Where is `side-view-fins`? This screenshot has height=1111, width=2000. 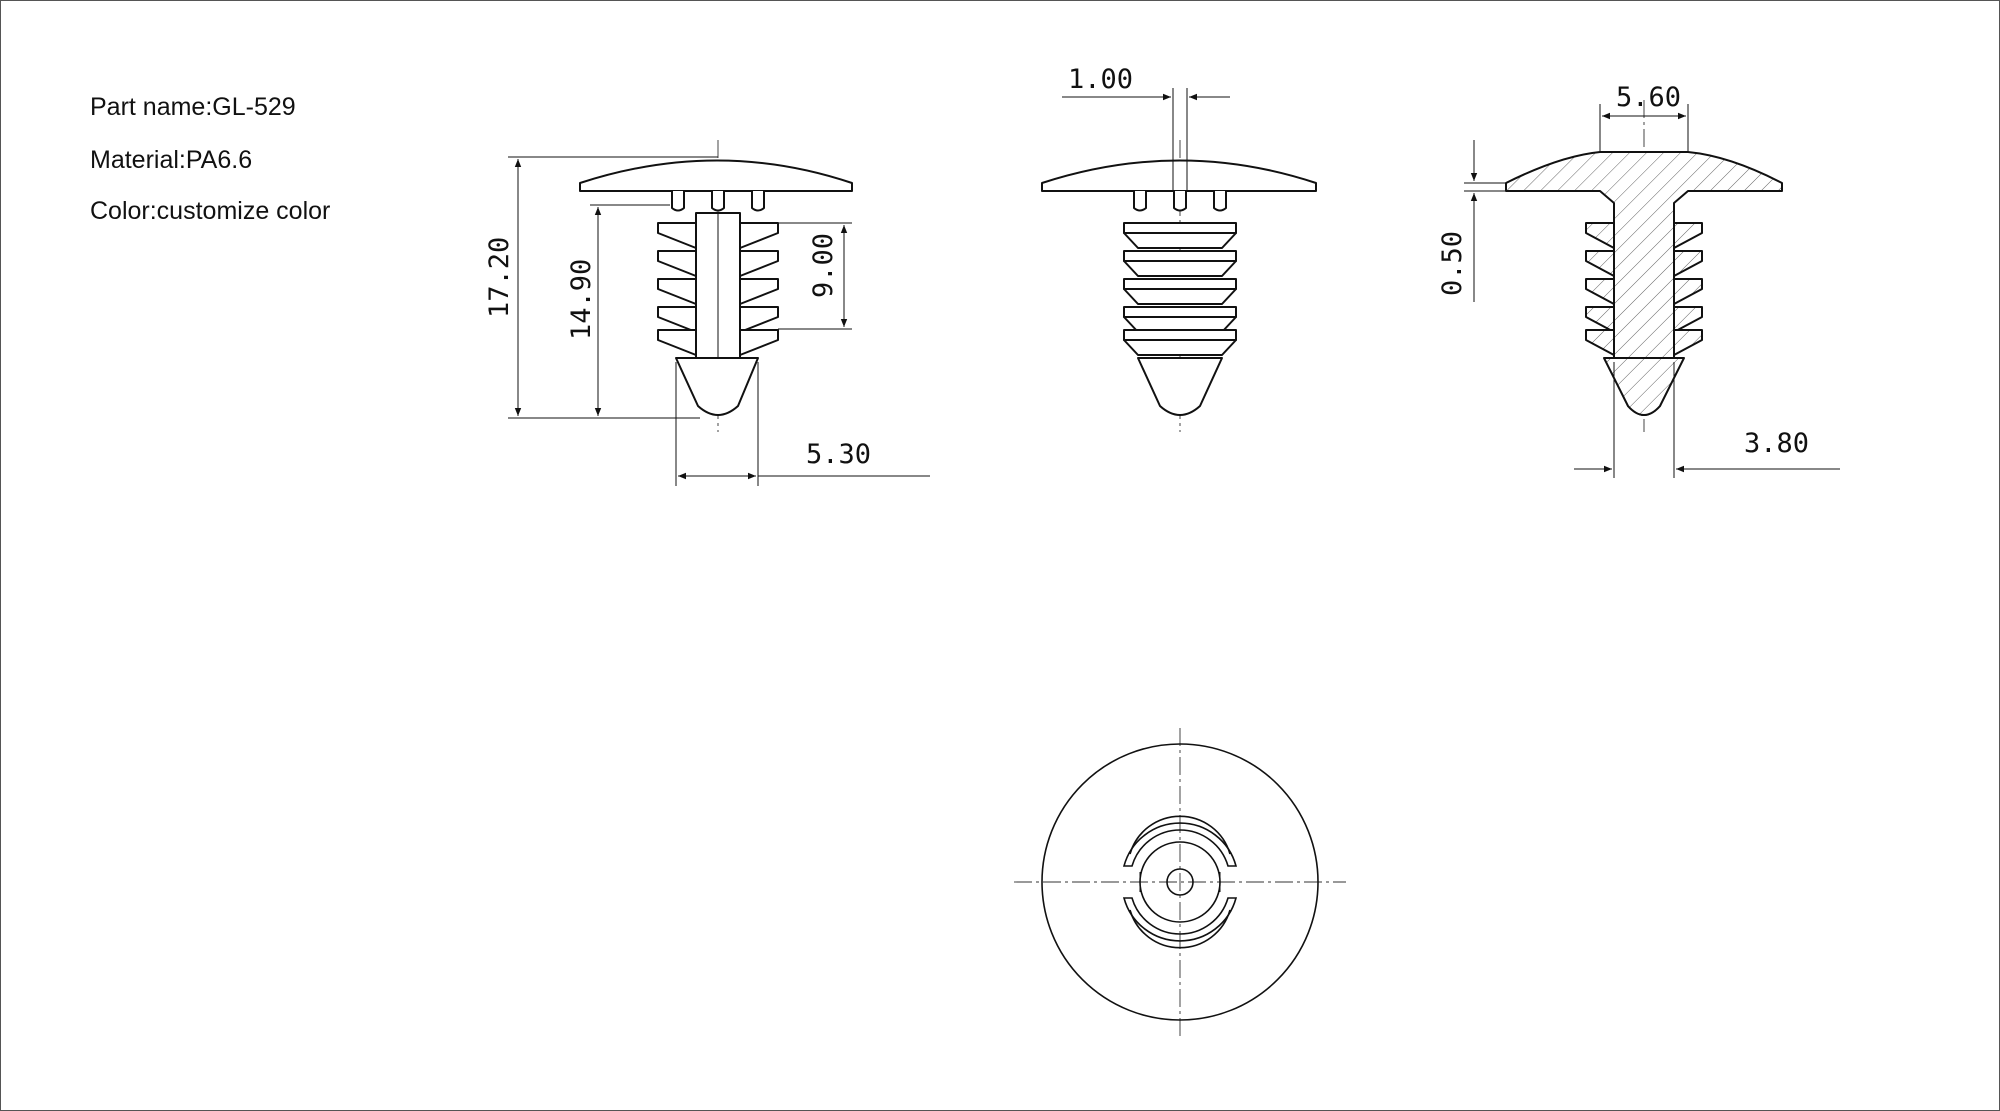 side-view-fins is located at coordinates (1180, 289).